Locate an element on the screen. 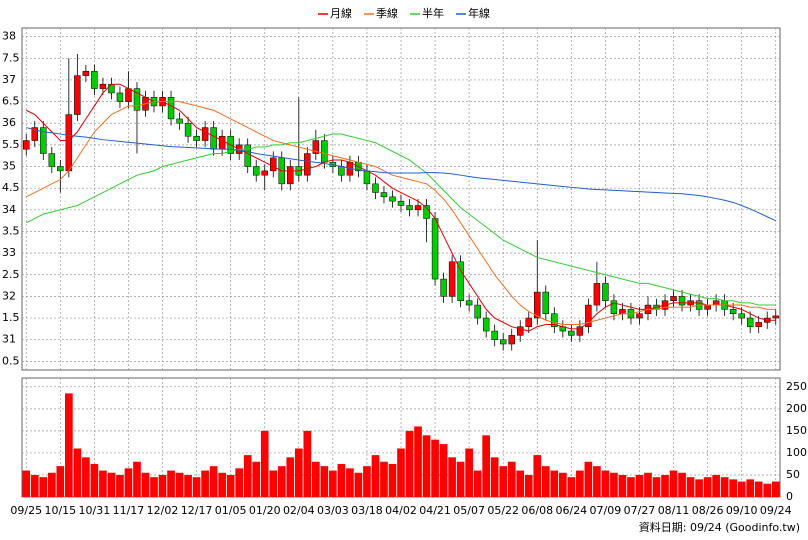 This screenshot has height=540, width=808. y-tick-label: 7.5 is located at coordinates (11, 57).